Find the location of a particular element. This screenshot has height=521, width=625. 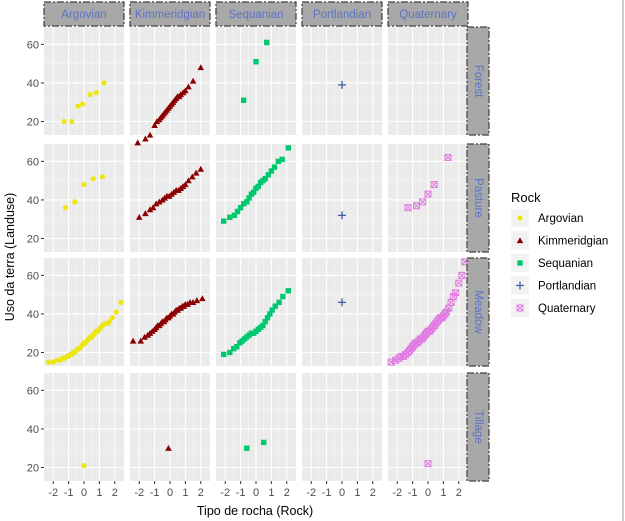

facet-strip-sequanian: Sequanian is located at coordinates (256, 14).